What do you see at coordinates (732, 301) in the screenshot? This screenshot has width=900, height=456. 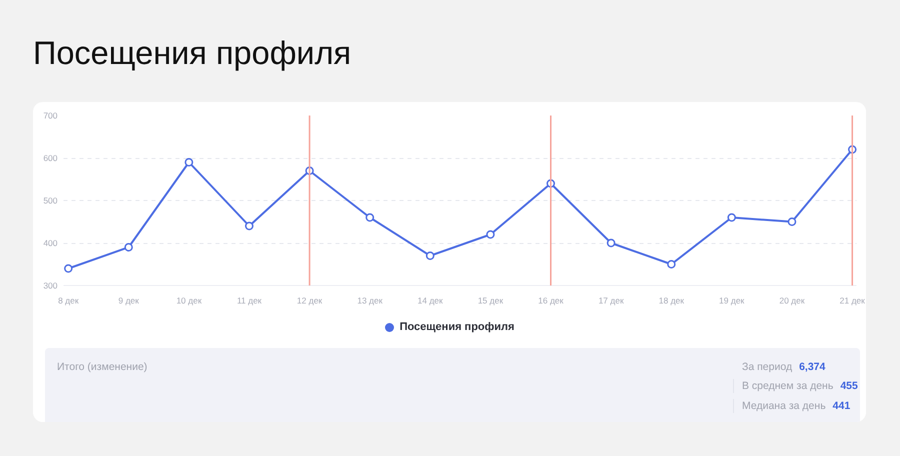 I see `x-tick-label: 19 дек` at bounding box center [732, 301].